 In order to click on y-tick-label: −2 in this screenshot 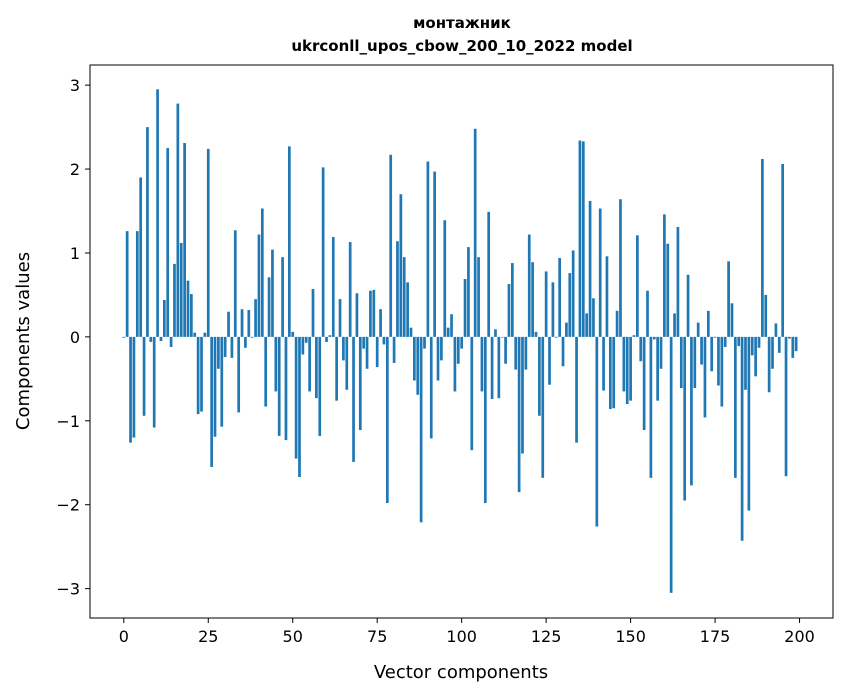, I will do `click(68, 505)`.